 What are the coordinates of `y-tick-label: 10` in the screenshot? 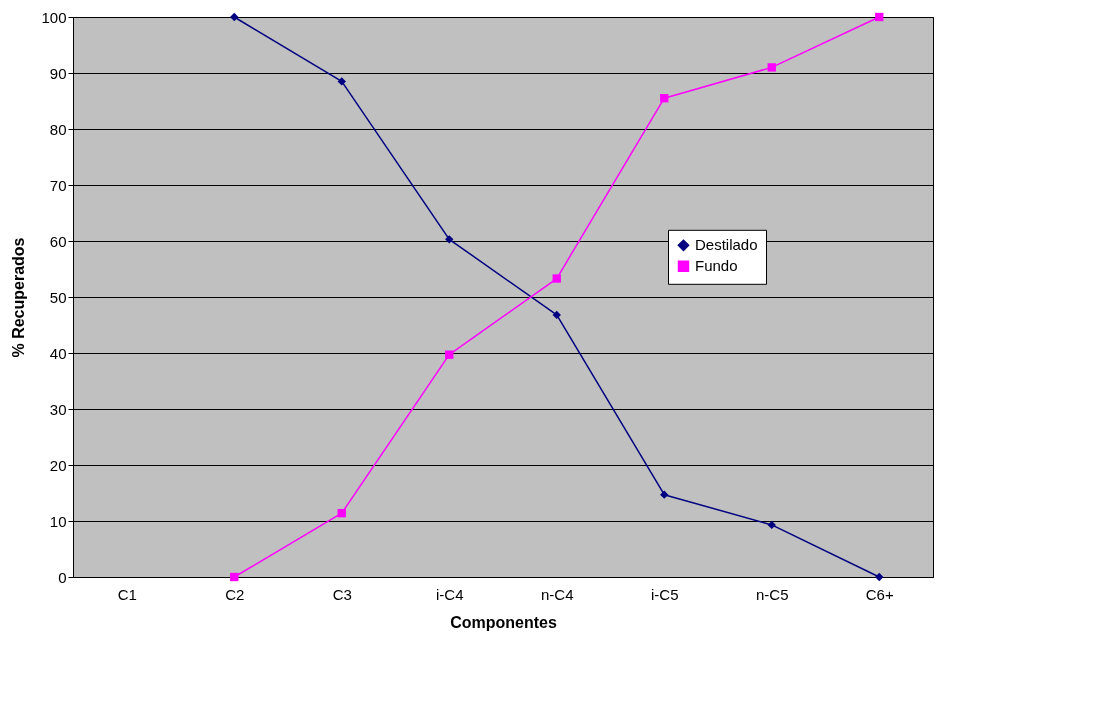 It's located at (58, 521).